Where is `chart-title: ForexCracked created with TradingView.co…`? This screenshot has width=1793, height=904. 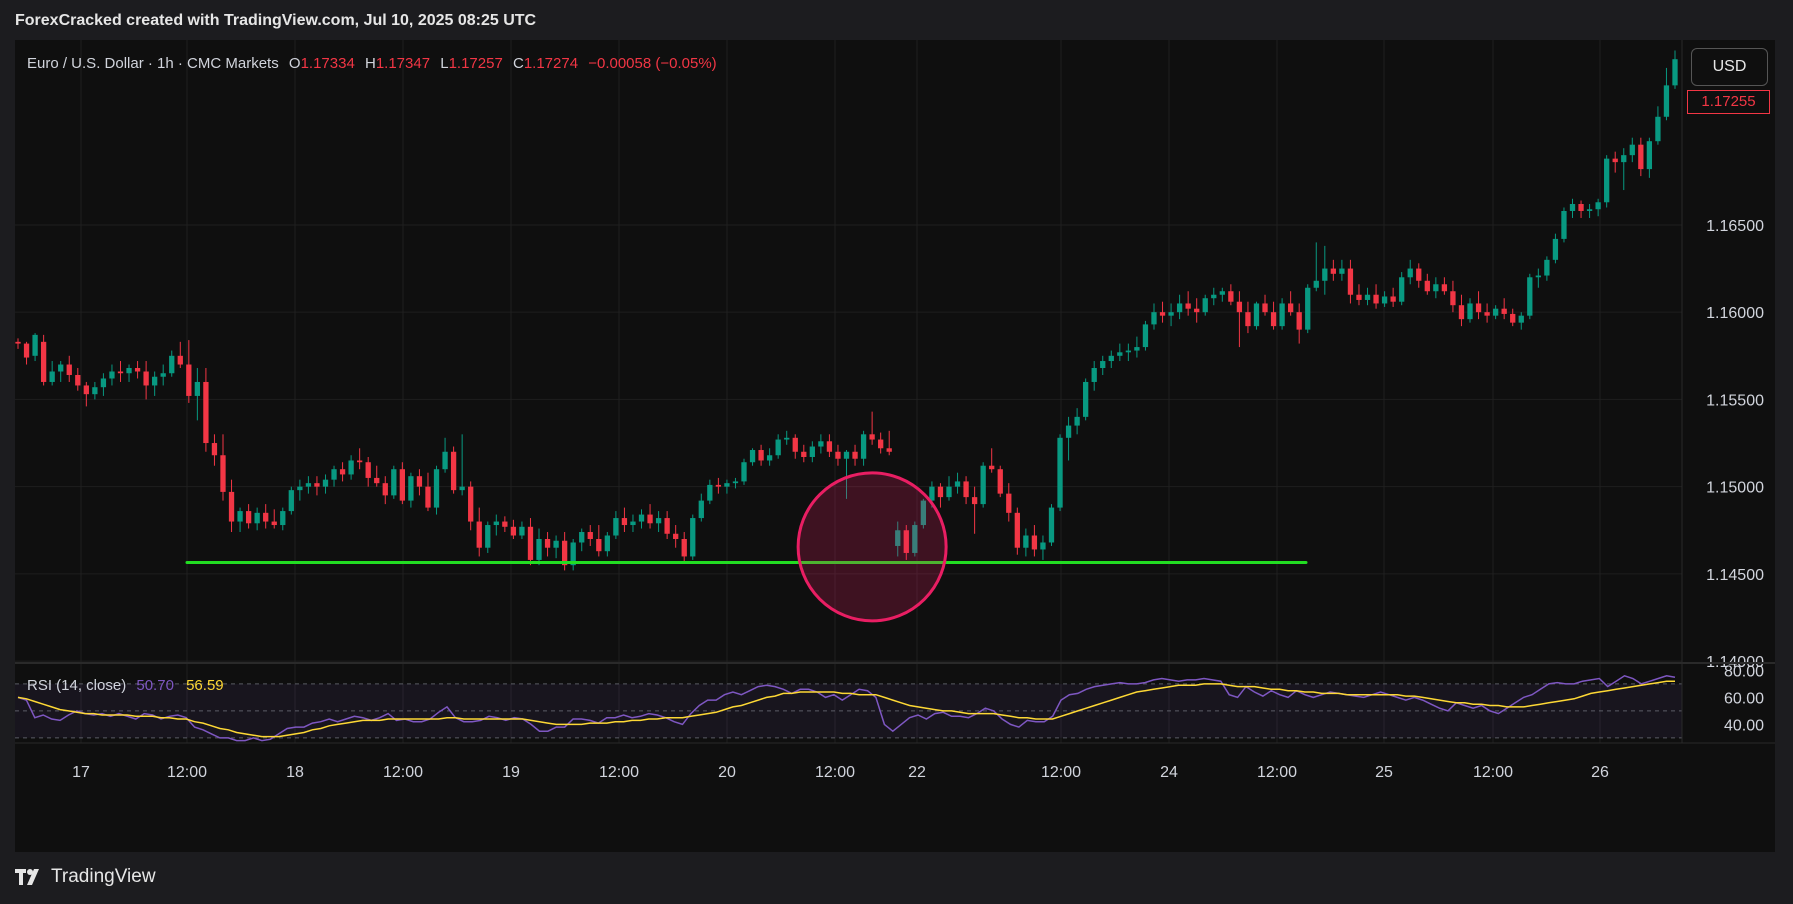
chart-title: ForexCracked created with TradingView.co… is located at coordinates (276, 20).